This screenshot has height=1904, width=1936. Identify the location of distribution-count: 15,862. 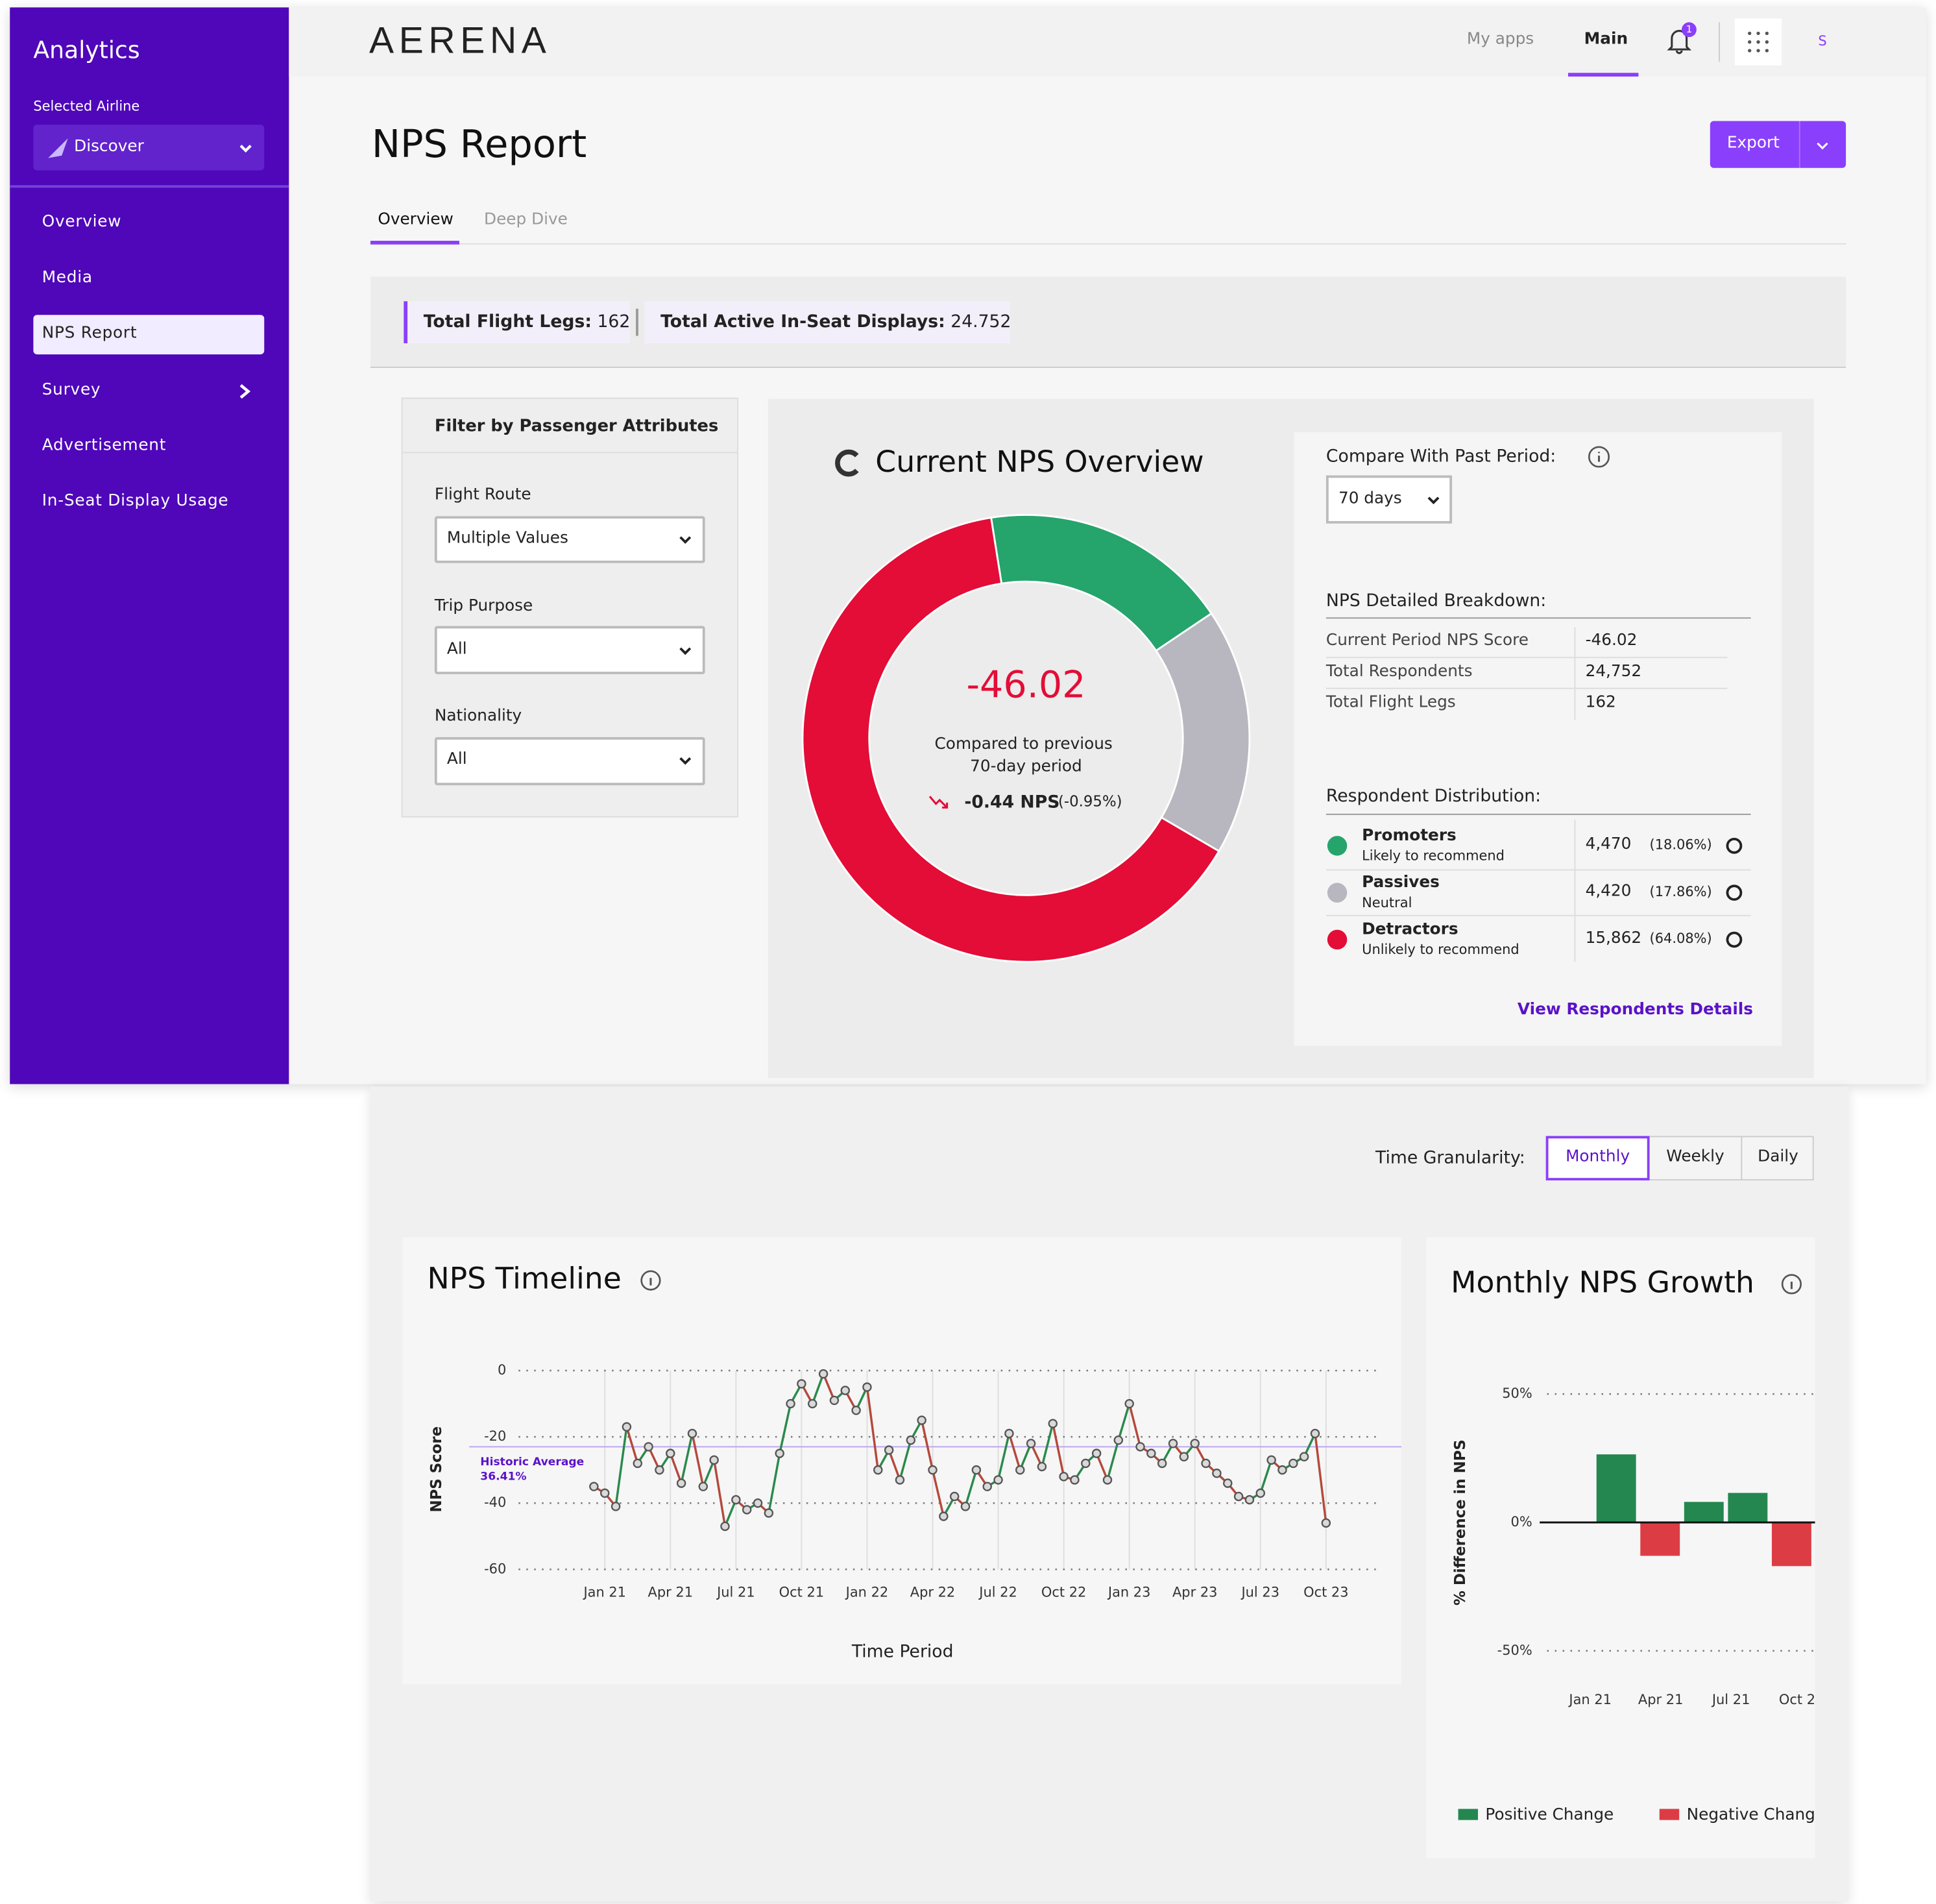
(1613, 939).